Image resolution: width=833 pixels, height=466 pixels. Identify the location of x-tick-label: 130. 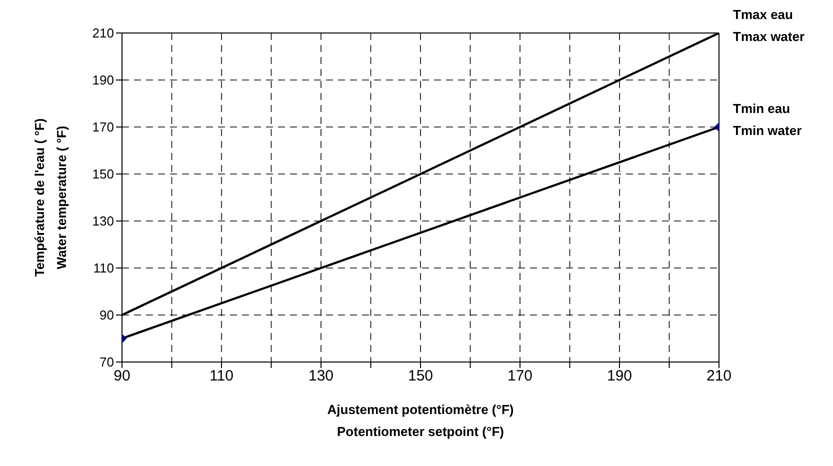
(321, 376).